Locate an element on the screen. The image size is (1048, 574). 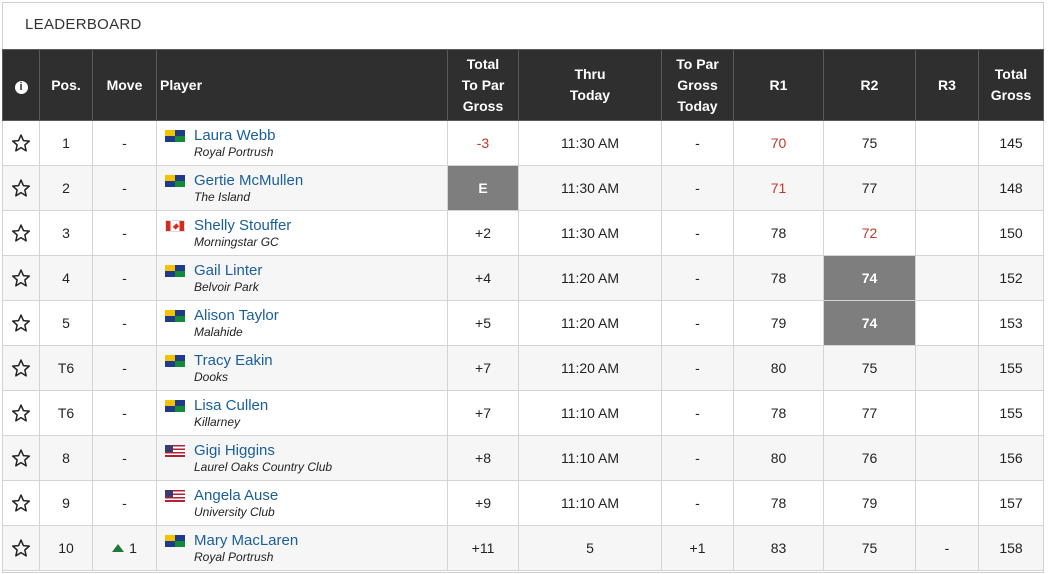
player-name-link: Gail Linter is located at coordinates (228, 270).